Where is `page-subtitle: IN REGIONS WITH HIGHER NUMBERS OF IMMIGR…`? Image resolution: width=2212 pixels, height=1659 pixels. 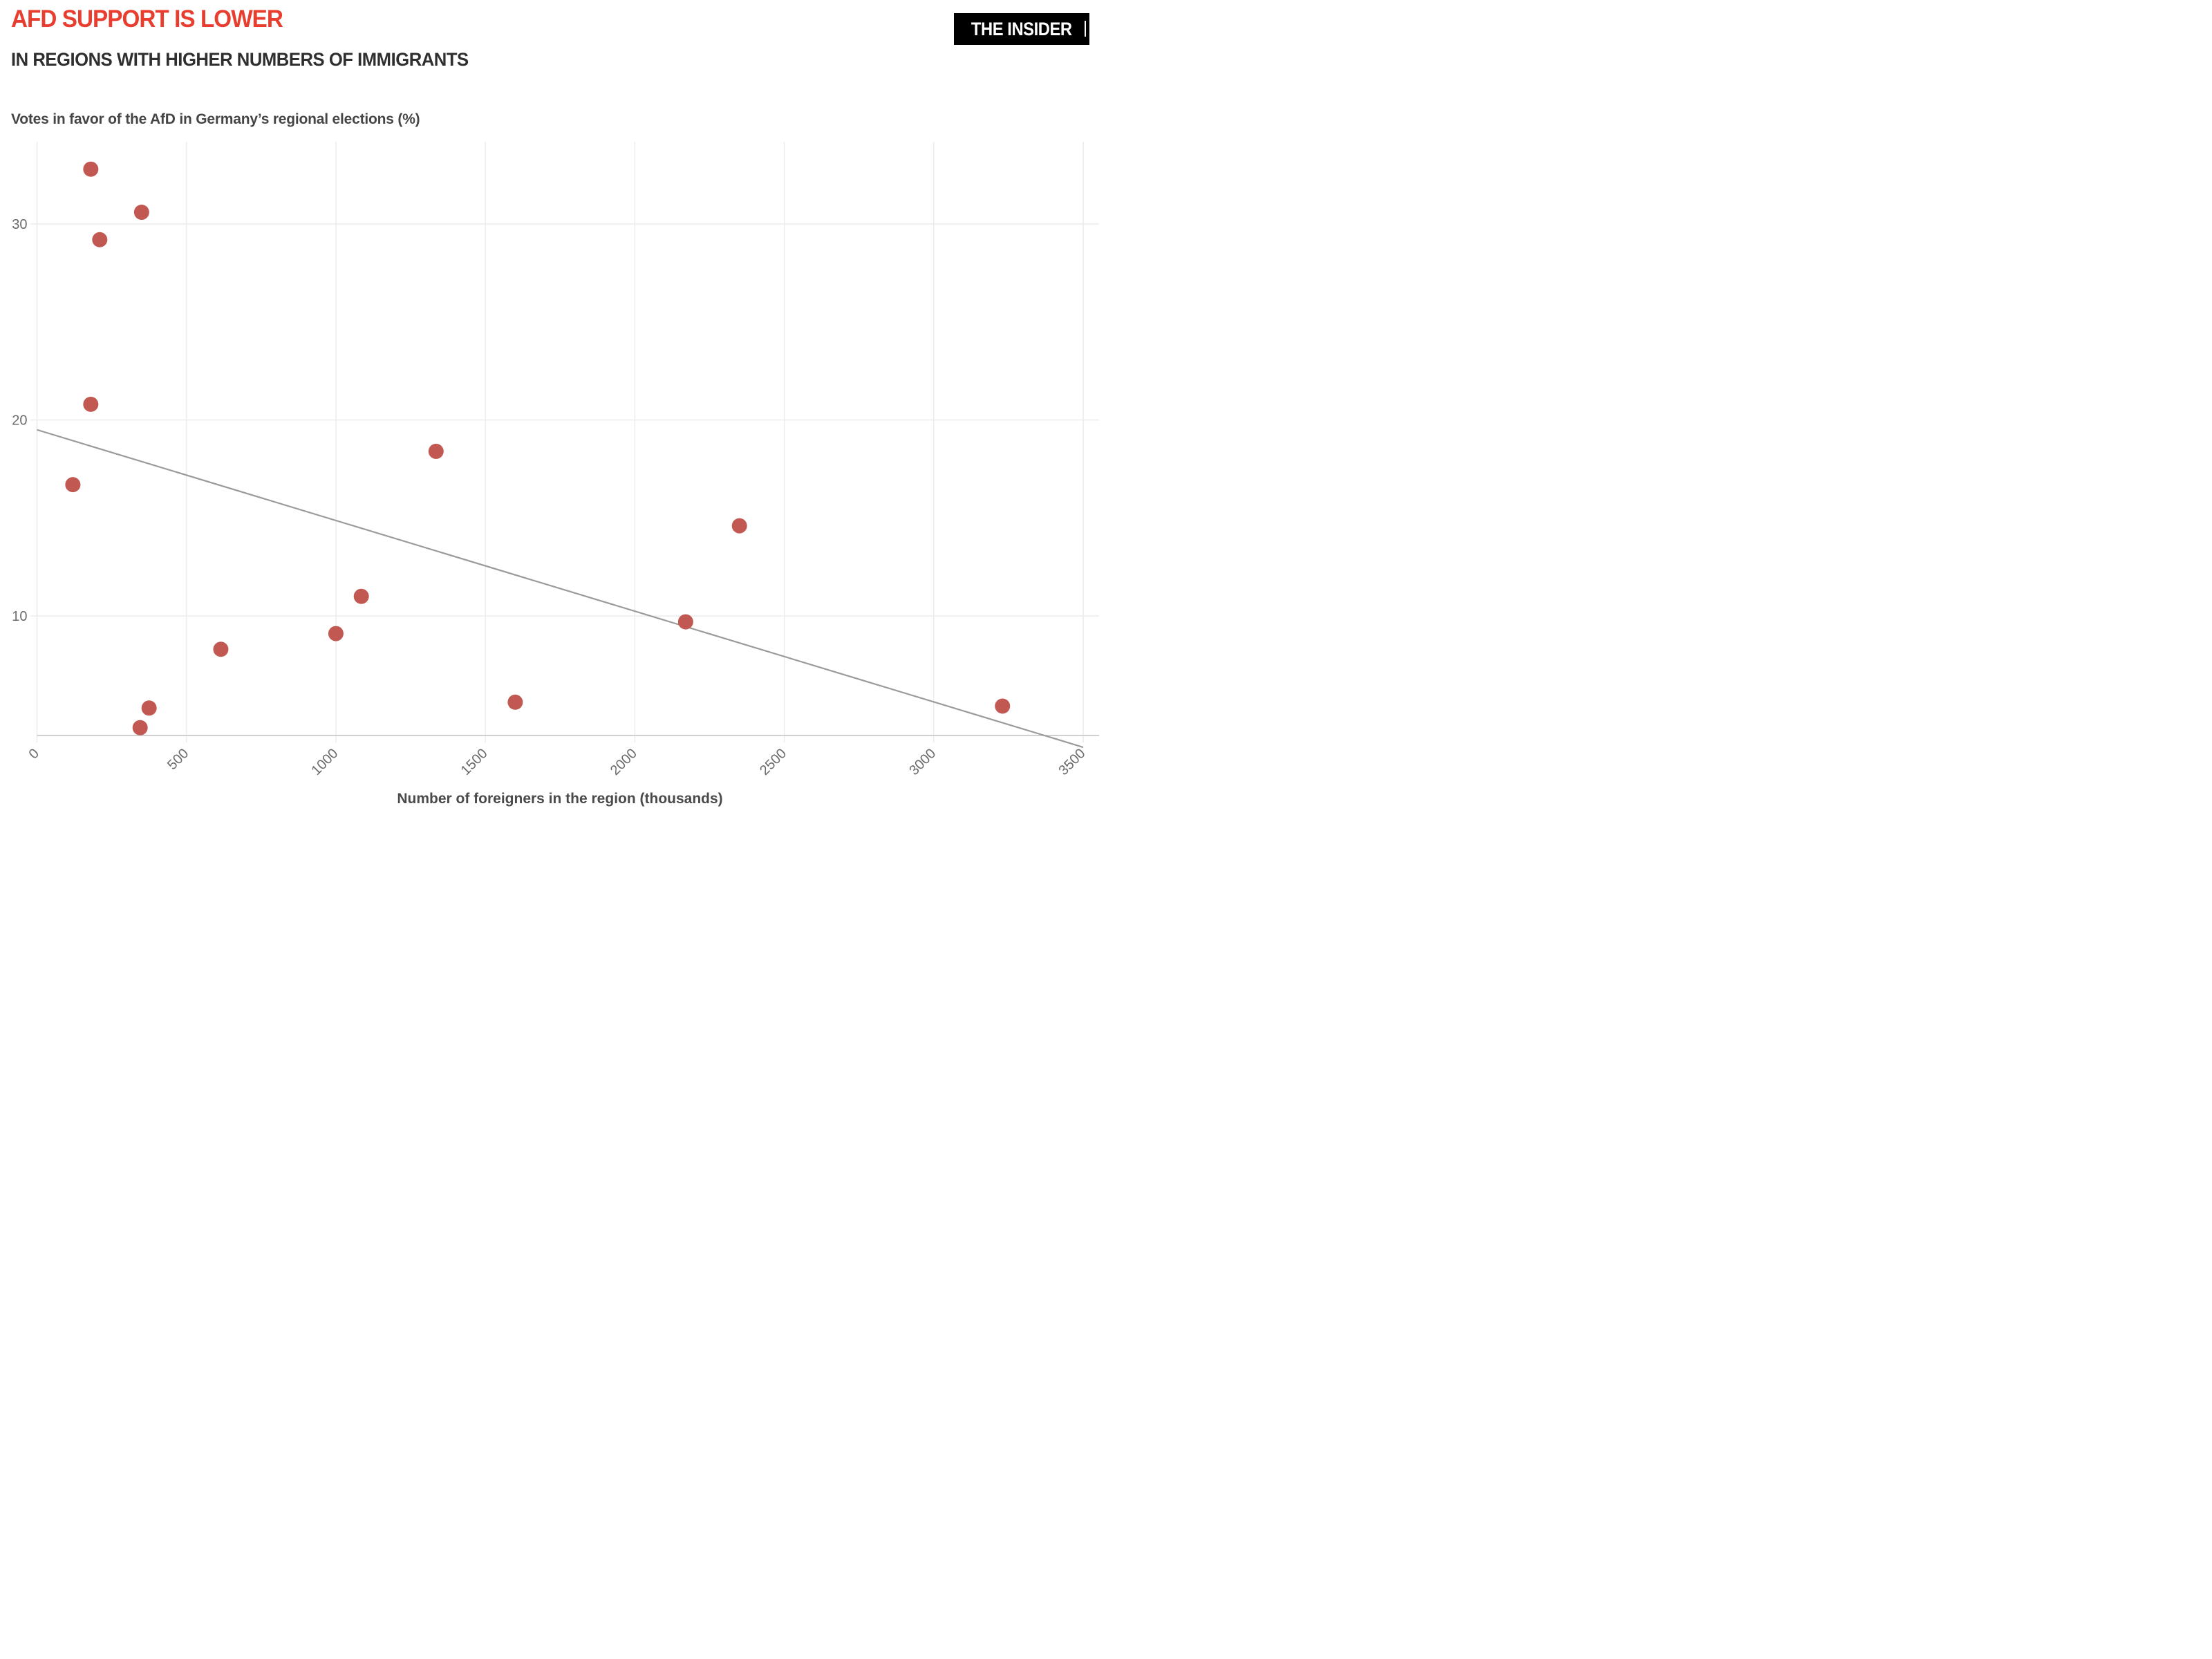 page-subtitle: IN REGIONS WITH HIGHER NUMBERS OF IMMIGR… is located at coordinates (240, 60).